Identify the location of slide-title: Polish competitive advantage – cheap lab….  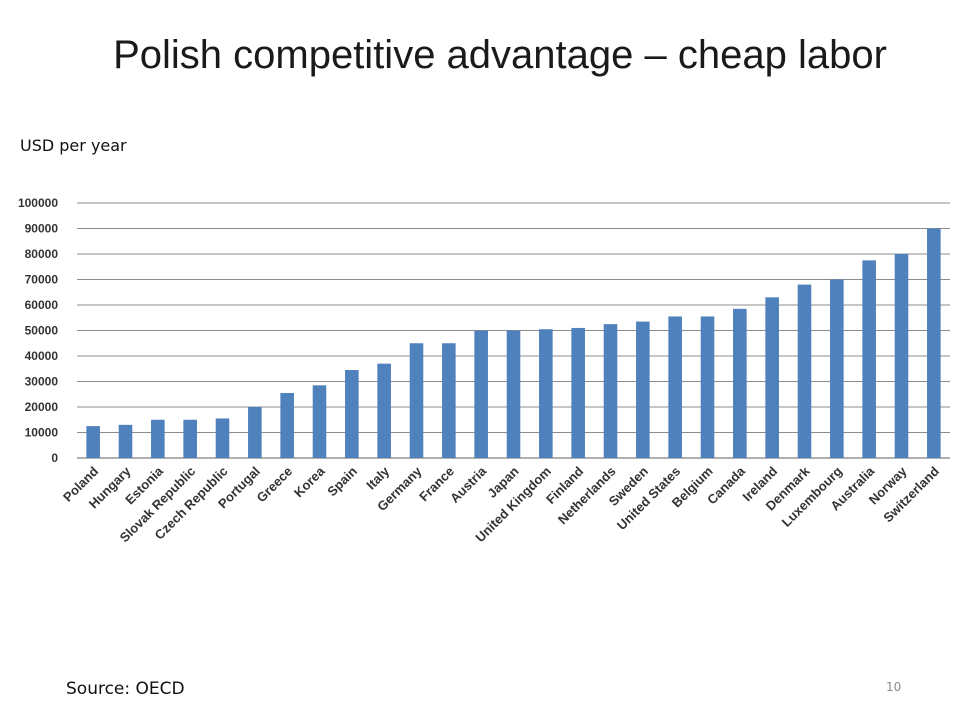
(500, 55).